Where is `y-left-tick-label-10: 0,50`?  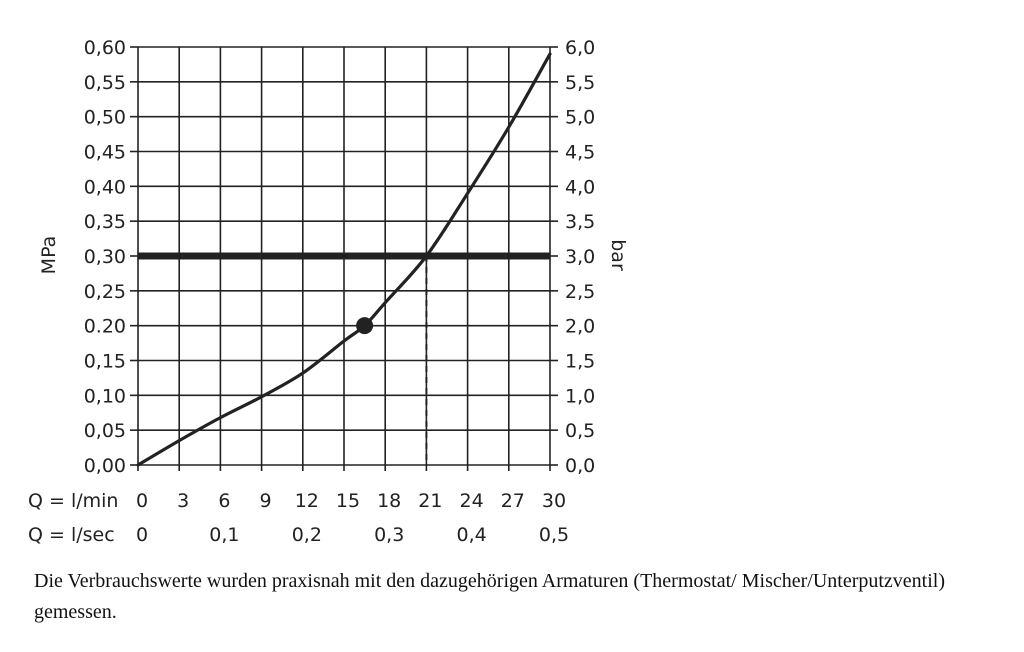 y-left-tick-label-10: 0,50 is located at coordinates (105, 118).